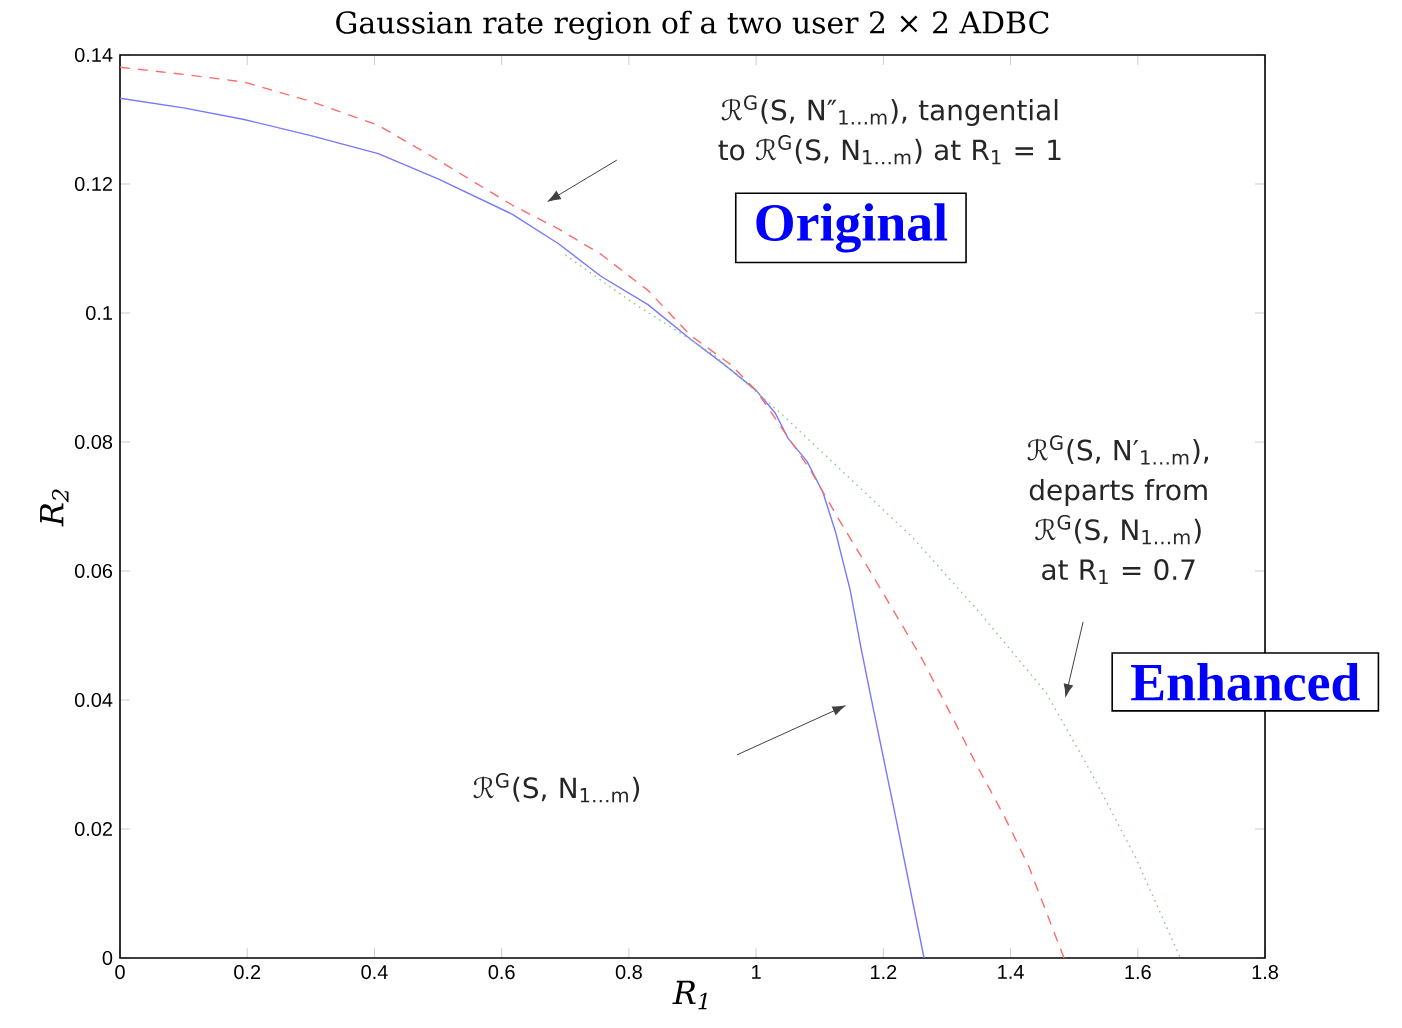  Describe the element at coordinates (99, 313) in the screenshot. I see `y-tick-label: 0.1` at that location.